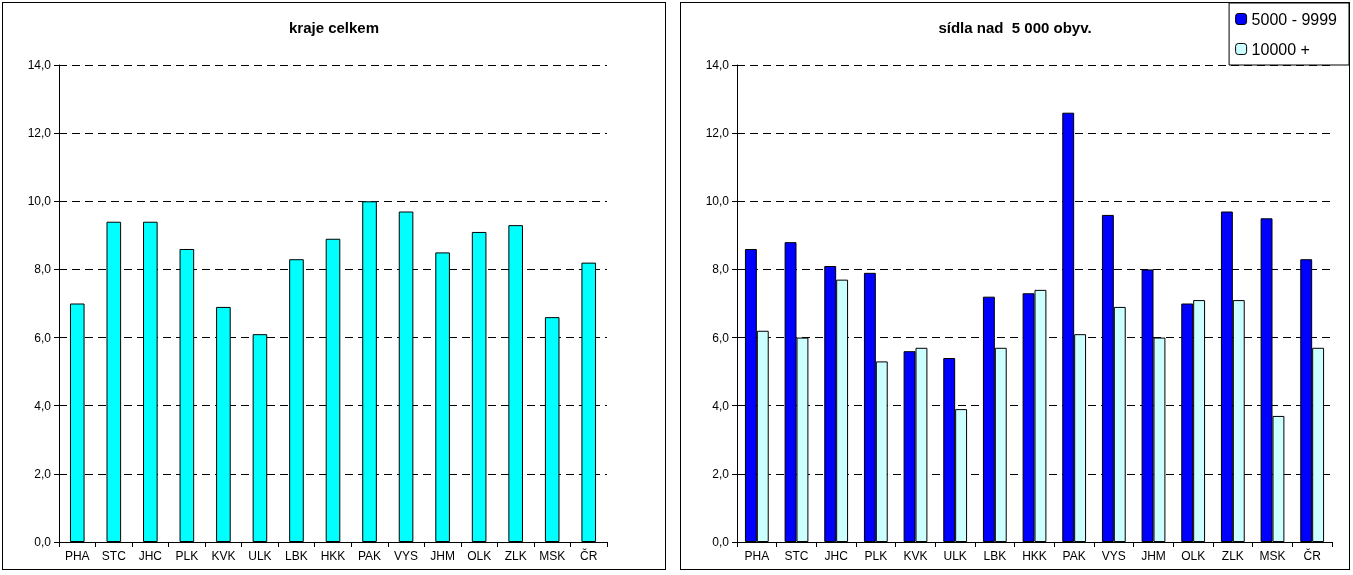 The image size is (1353, 575). I want to click on chart-title: kraje celkem, so click(334, 27).